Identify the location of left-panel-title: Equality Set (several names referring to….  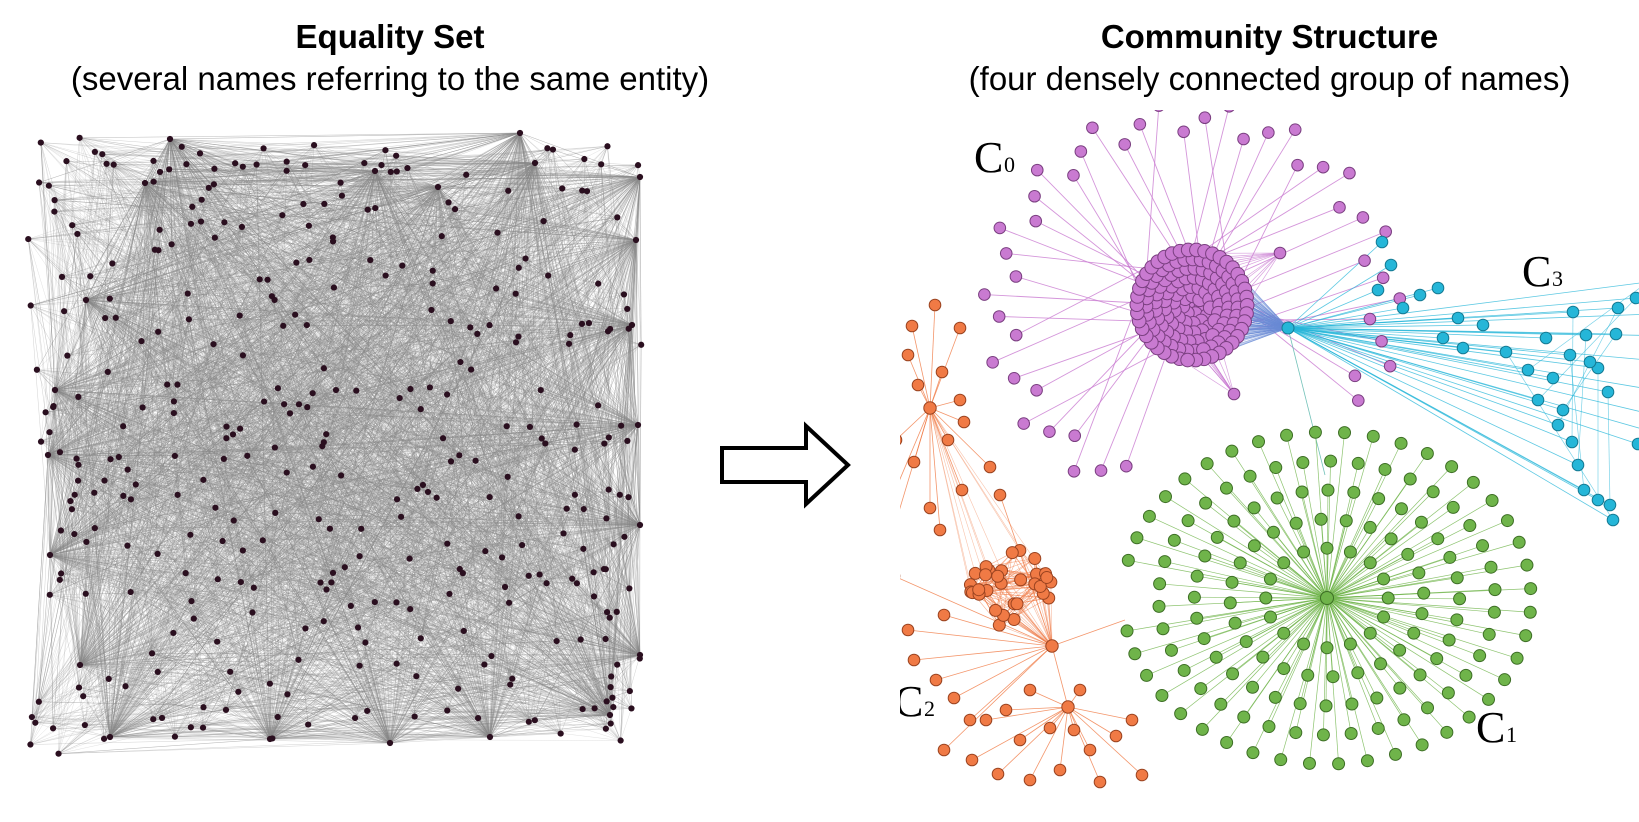
(390, 58).